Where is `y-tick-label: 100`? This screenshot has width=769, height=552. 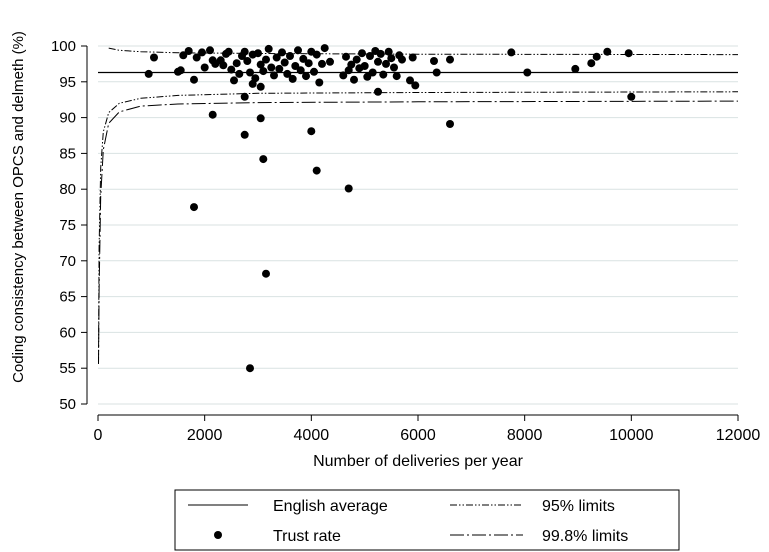 y-tick-label: 100 is located at coordinates (63, 46).